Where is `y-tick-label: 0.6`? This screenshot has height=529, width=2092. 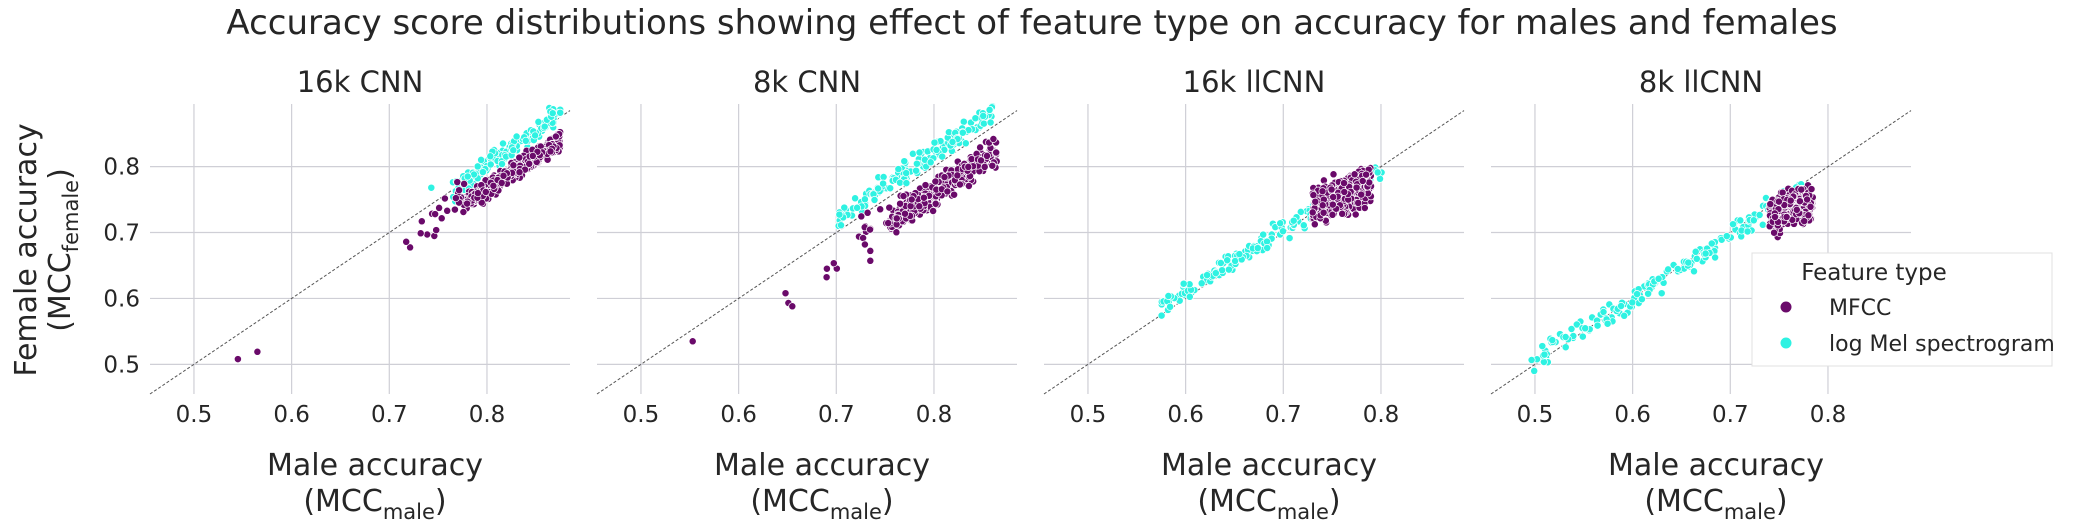 y-tick-label: 0.6 is located at coordinates (121, 299).